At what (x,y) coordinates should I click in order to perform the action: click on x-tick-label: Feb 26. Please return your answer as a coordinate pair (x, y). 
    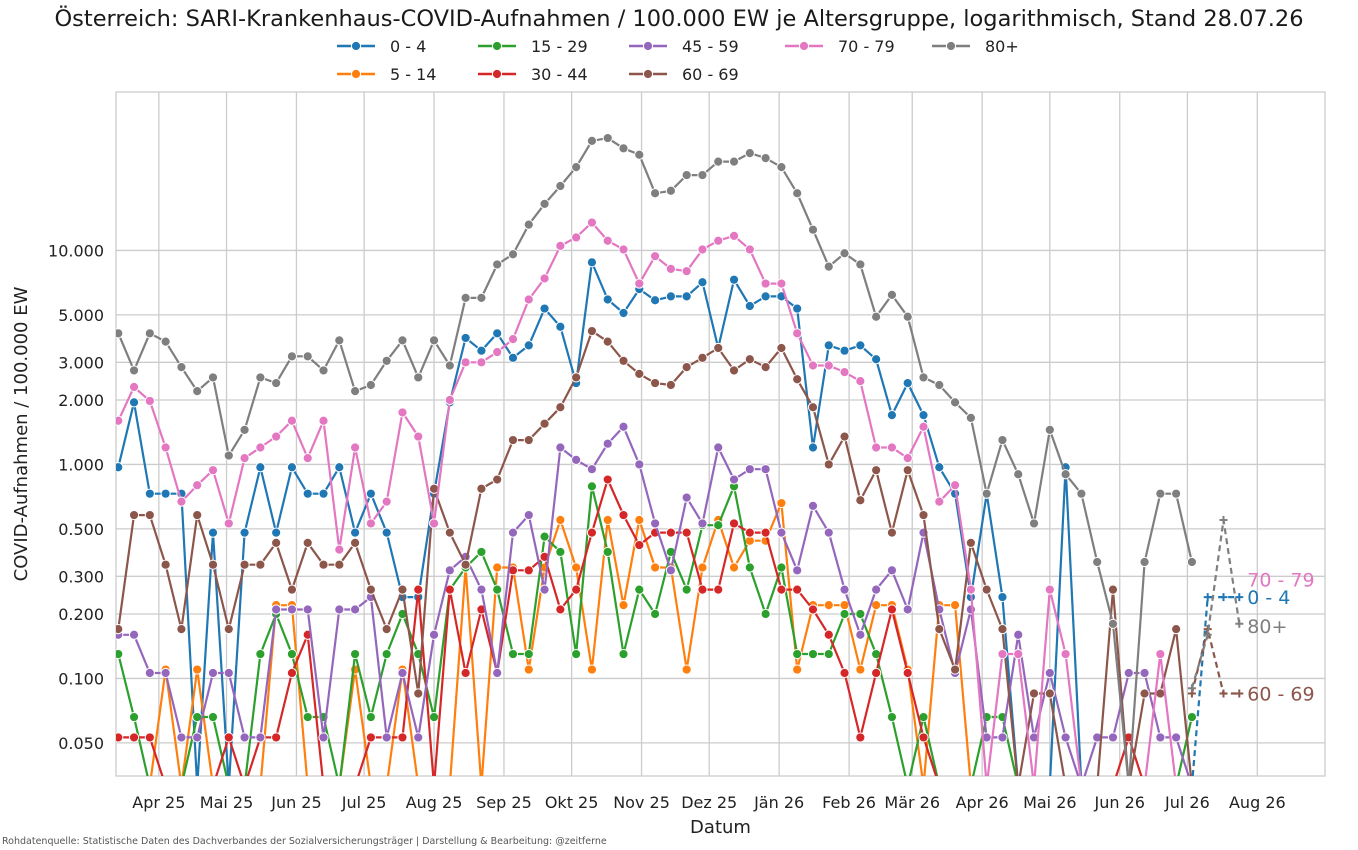
    Looking at the image, I should click on (849, 802).